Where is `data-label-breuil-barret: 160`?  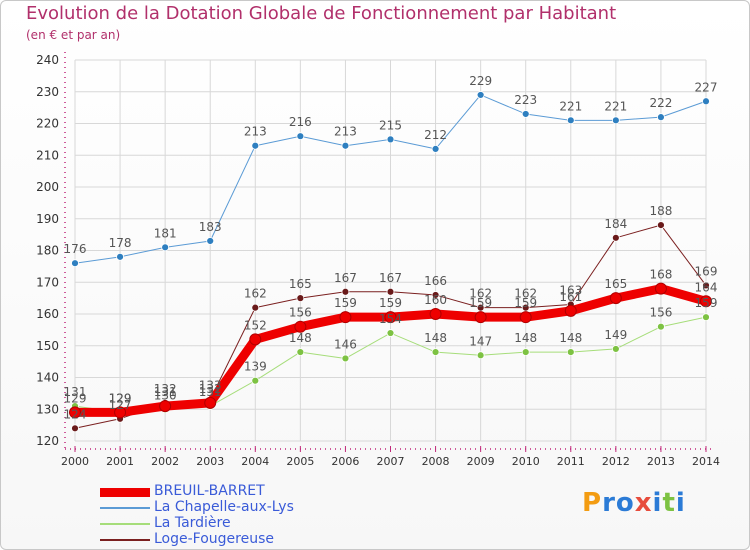 data-label-breuil-barret: 160 is located at coordinates (435, 300).